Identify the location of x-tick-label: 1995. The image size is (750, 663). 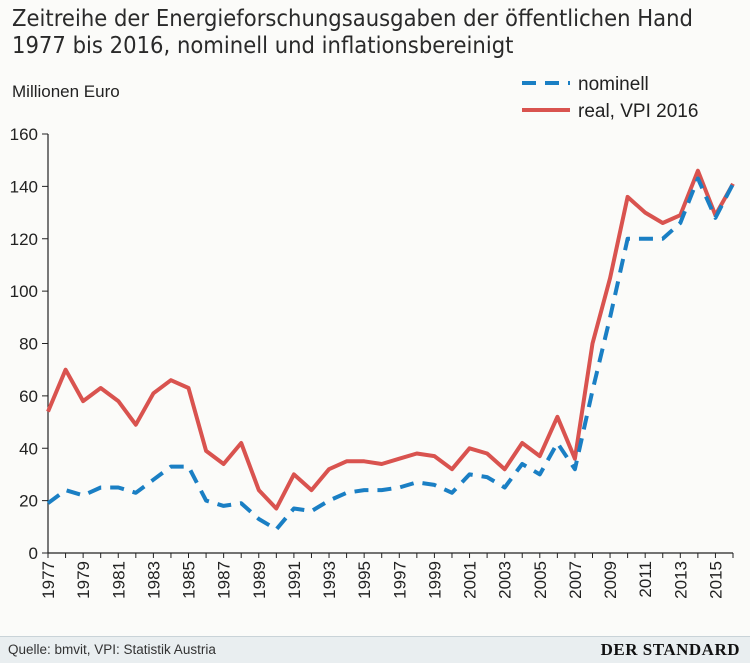
(364, 580).